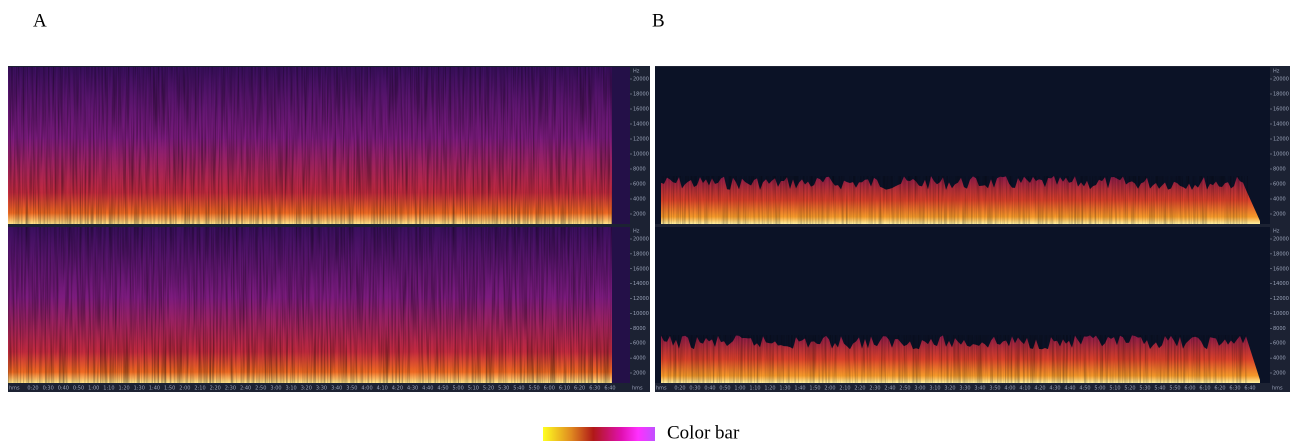 This screenshot has height=446, width=1293. Describe the element at coordinates (609, 389) in the screenshot. I see `time-tick-label: 6:40` at that location.